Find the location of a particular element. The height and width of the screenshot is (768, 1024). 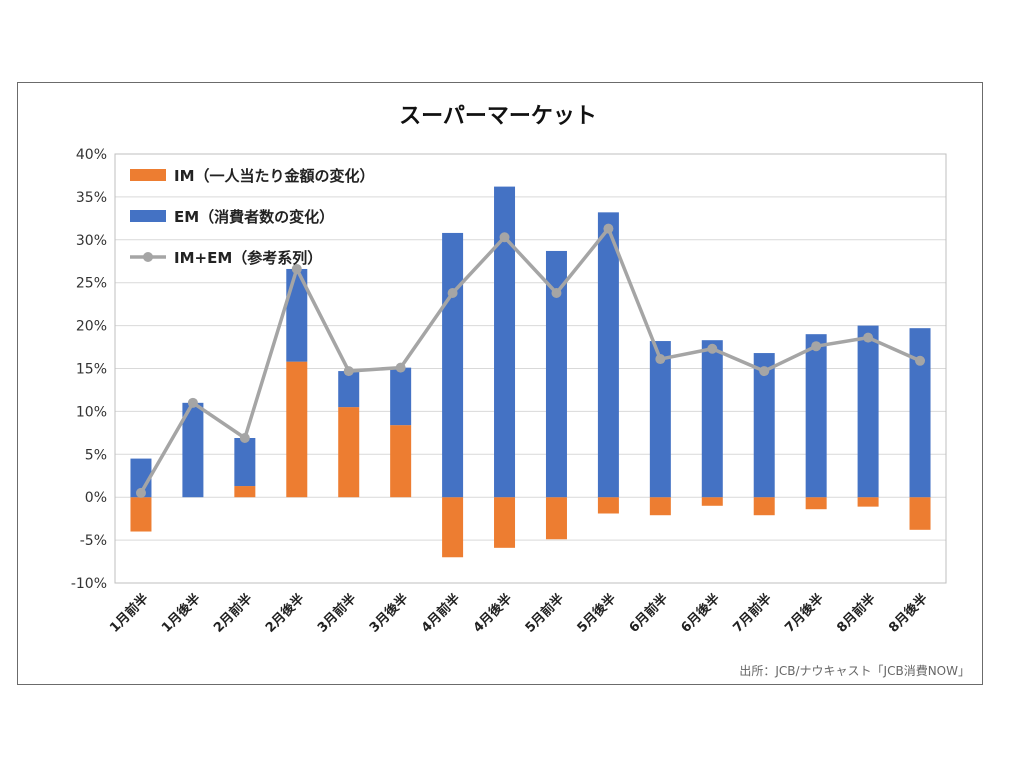

x-tick-label: 5月後半 is located at coordinates (596, 613).